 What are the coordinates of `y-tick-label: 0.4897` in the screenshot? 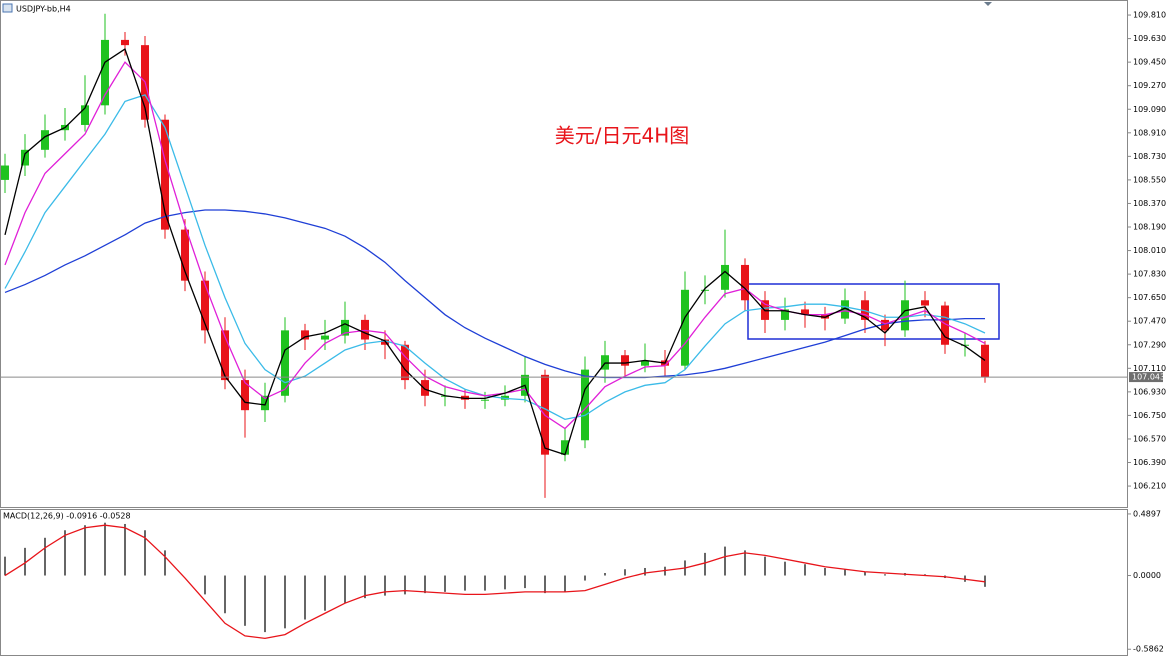 It's located at (1147, 513).